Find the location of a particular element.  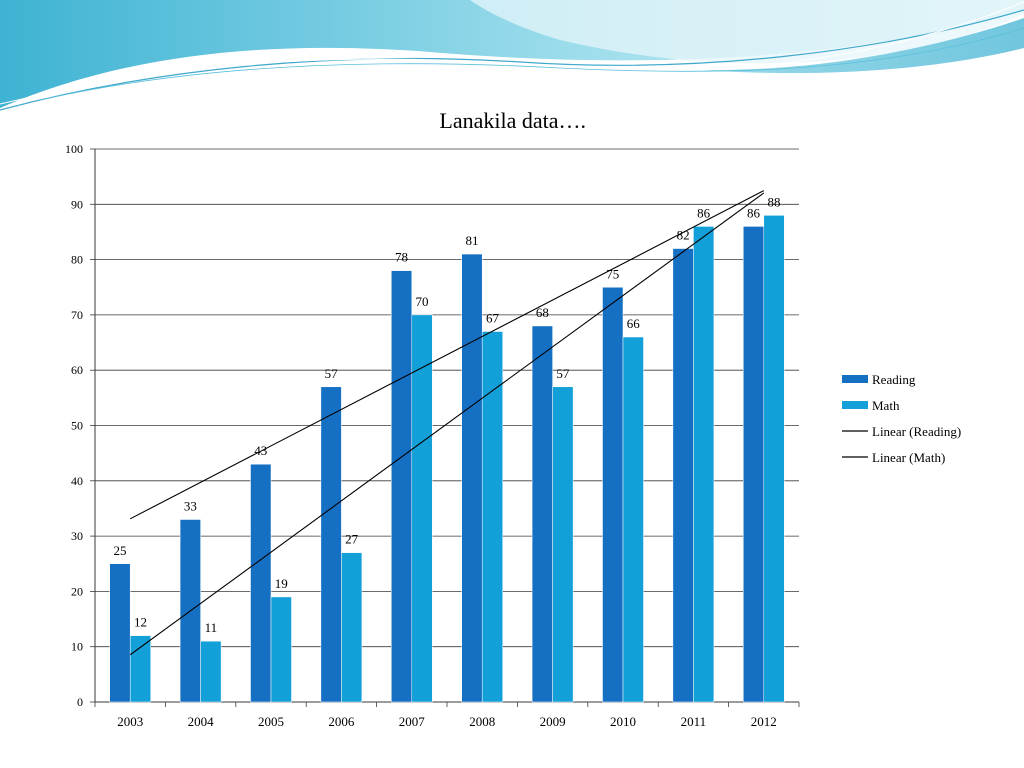

x-tick-label: 2012 is located at coordinates (764, 721).